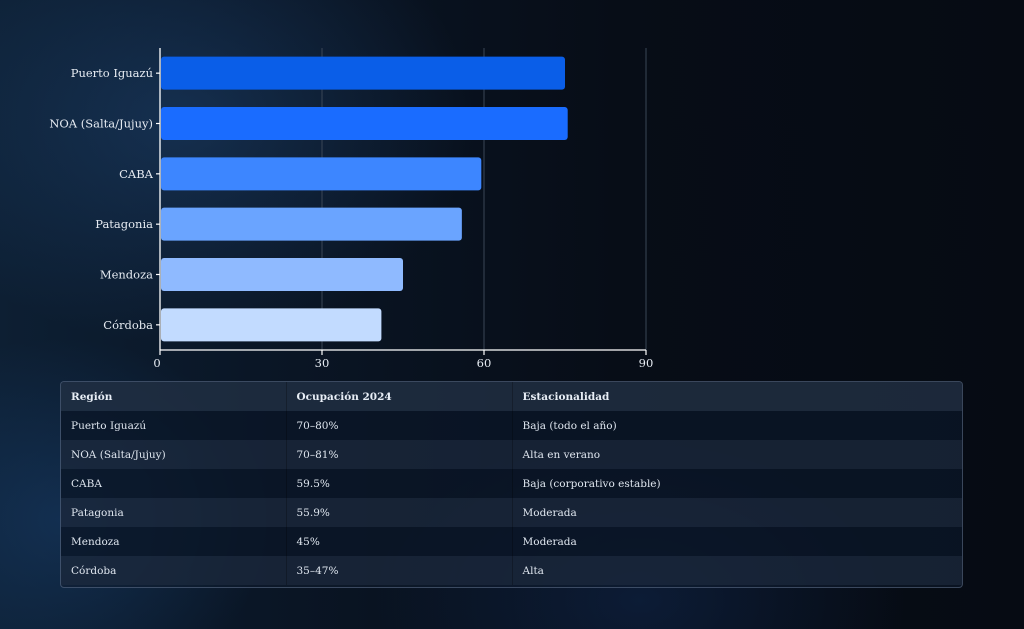 The image size is (1024, 629). I want to click on table-row: Córdoba 35–47% Alta, so click(511, 570).